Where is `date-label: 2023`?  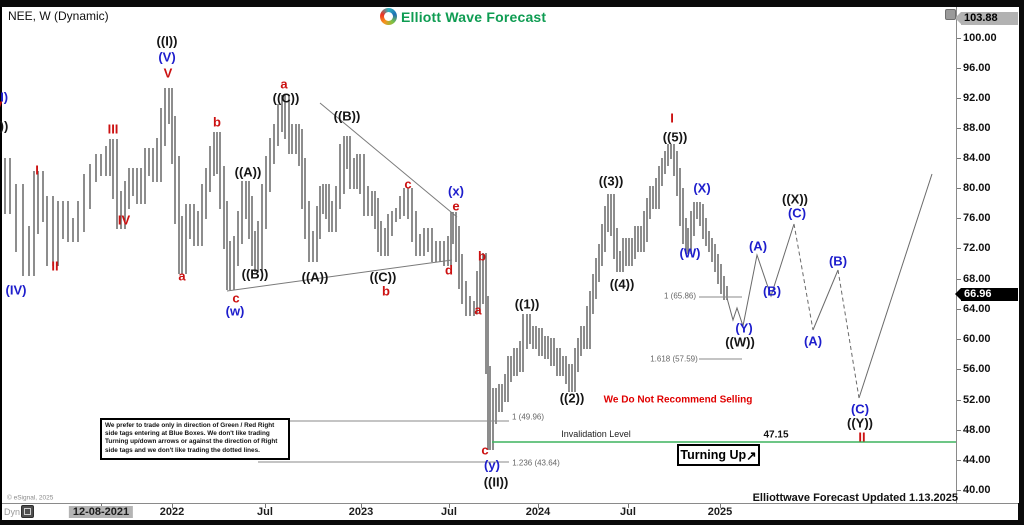
date-label: 2023 is located at coordinates (361, 512).